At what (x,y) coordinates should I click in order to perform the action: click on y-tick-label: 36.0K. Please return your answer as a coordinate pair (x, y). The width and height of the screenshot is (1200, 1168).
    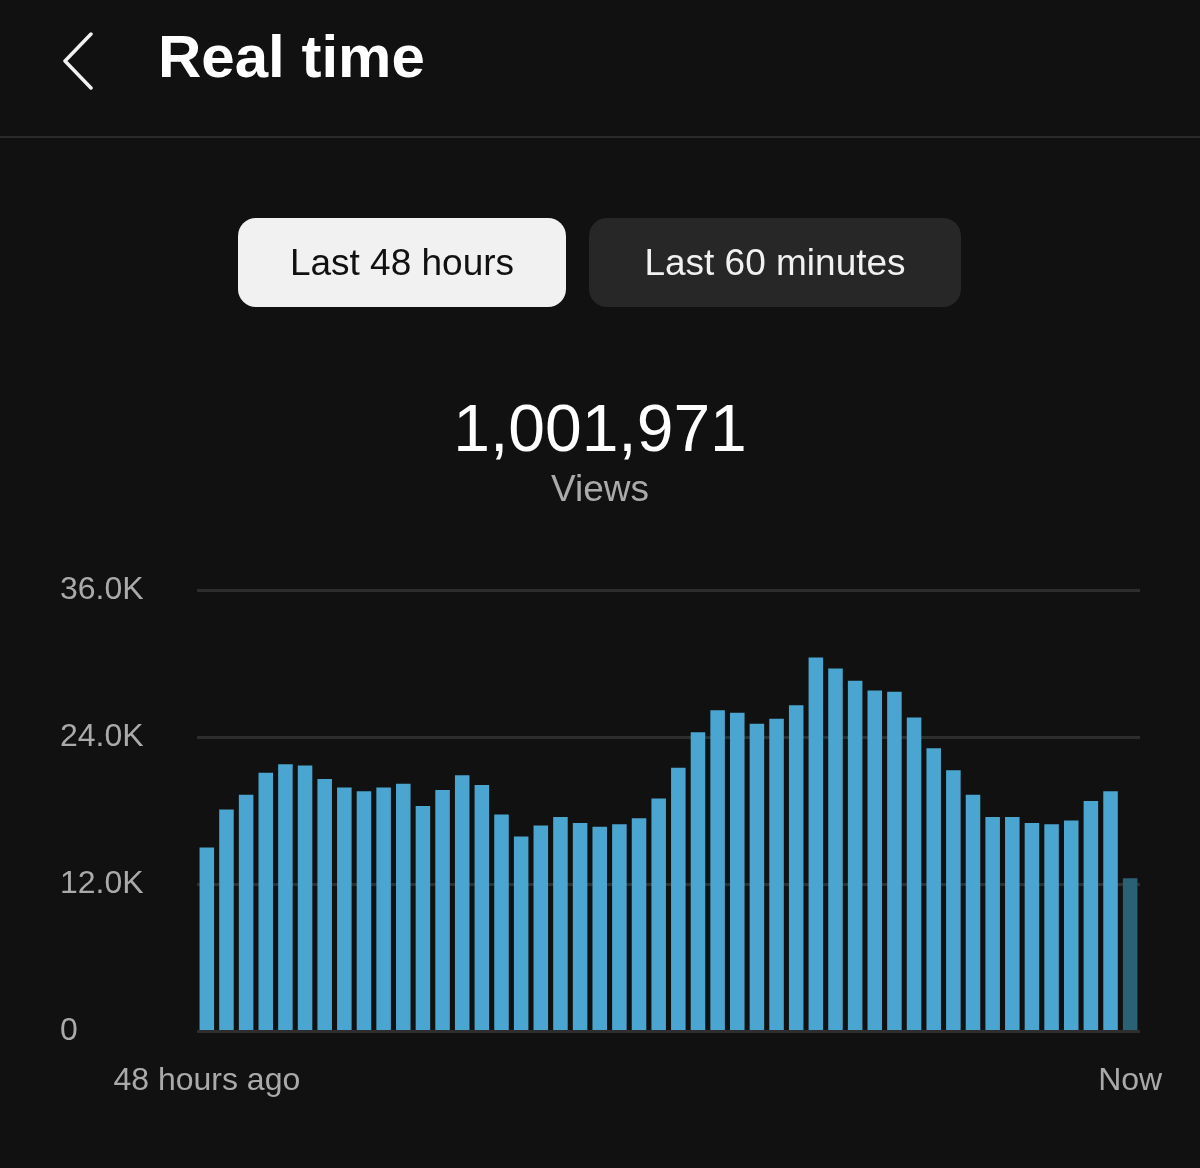
    Looking at the image, I should click on (102, 587).